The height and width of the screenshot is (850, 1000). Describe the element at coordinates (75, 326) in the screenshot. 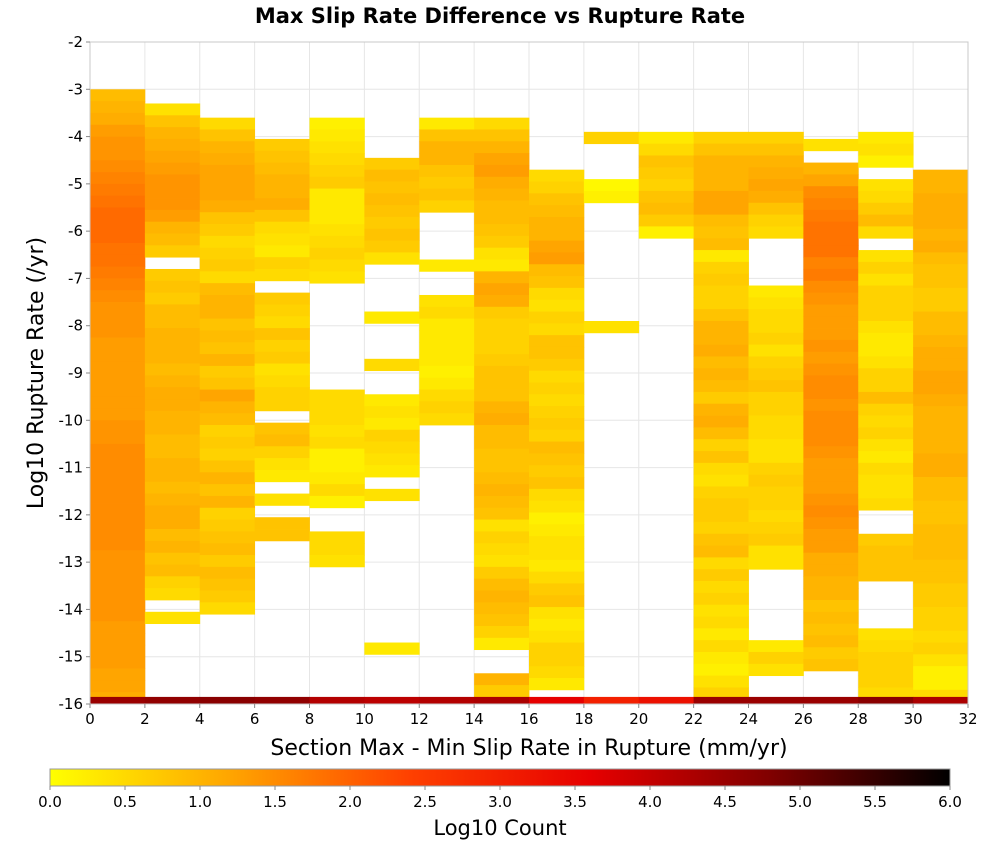

I see `y-tick-label: -8` at that location.